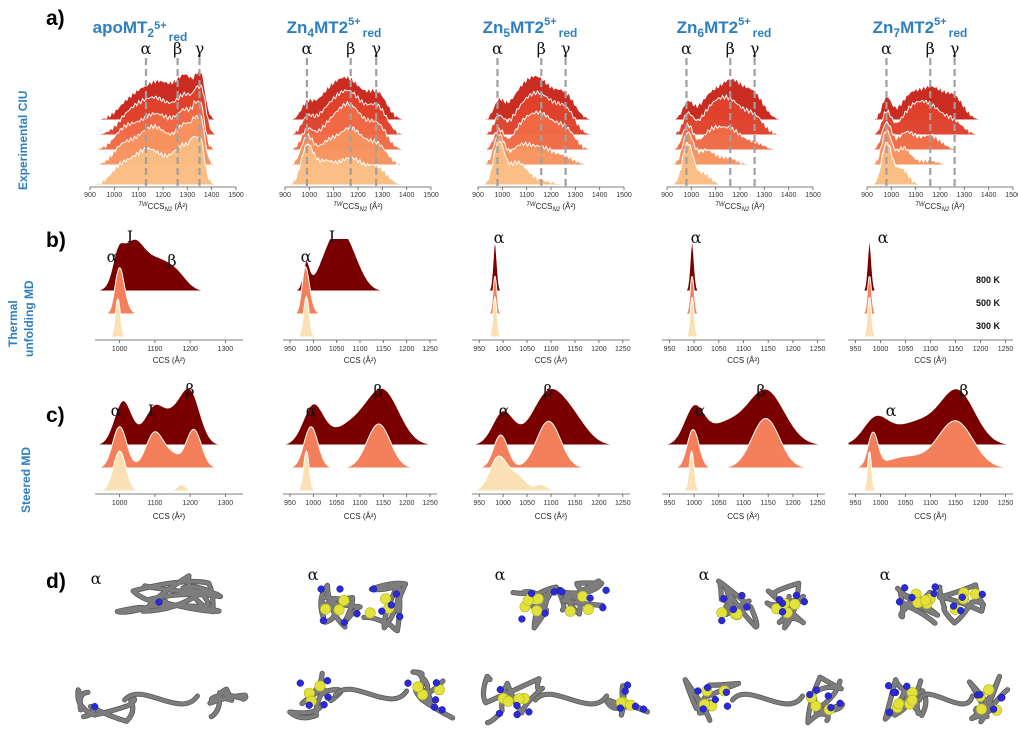 The height and width of the screenshot is (734, 1018). Describe the element at coordinates (765, 195) in the screenshot. I see `x-tick-label-a-Zn6MT2-1300: 1300` at that location.